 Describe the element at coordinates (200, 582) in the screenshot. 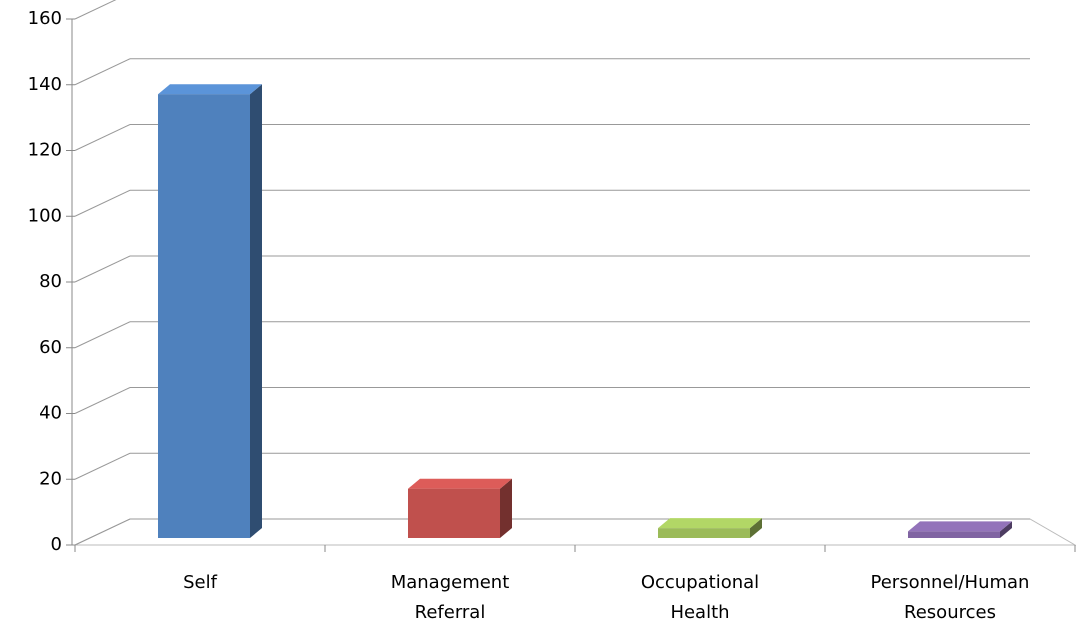

I see `x-tick-label: Self` at that location.